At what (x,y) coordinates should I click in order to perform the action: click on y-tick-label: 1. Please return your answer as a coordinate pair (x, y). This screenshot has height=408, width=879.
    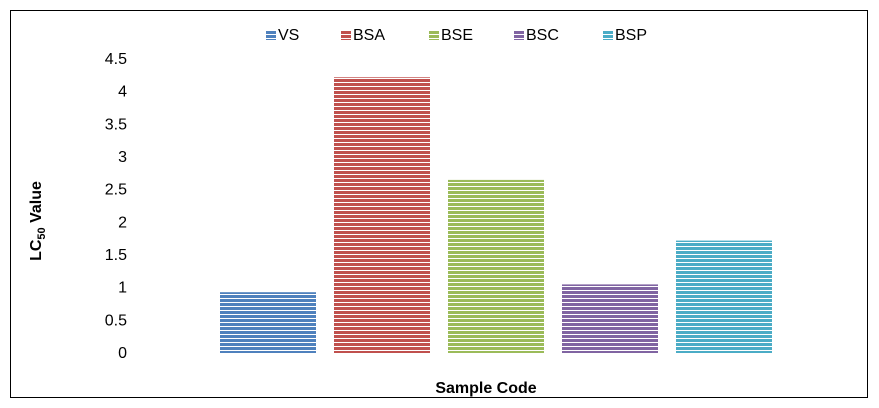
    Looking at the image, I should click on (122, 288).